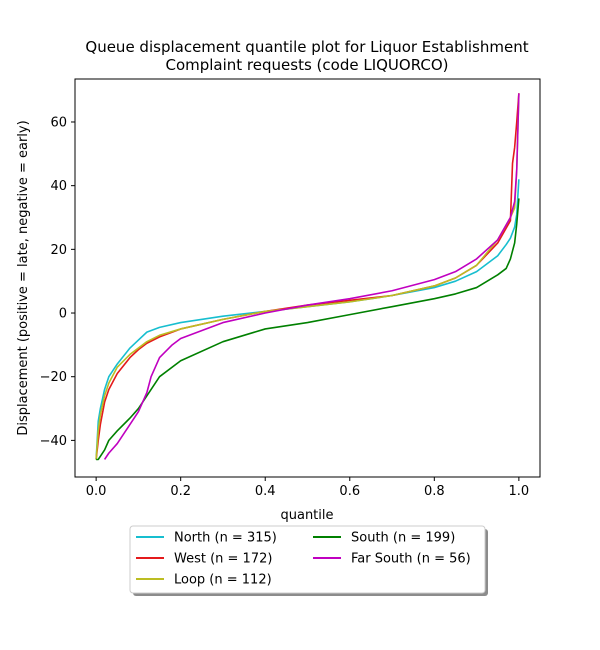 The height and width of the screenshot is (650, 600). Describe the element at coordinates (180, 491) in the screenshot. I see `x-tick-label: 0.2` at that location.